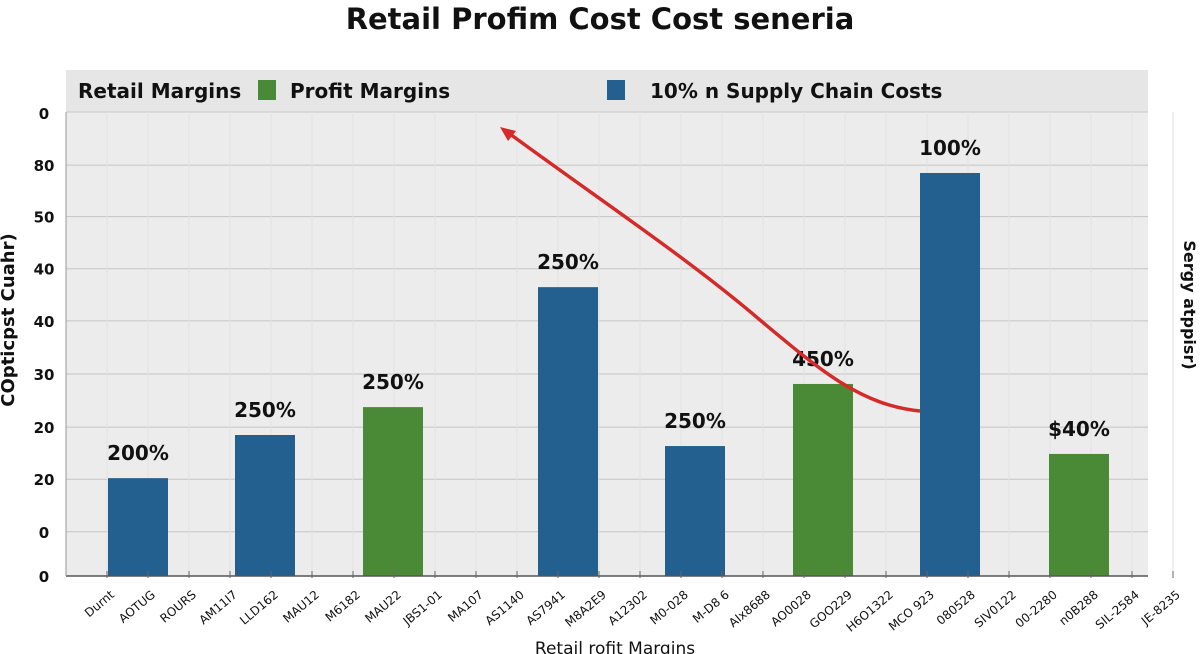  What do you see at coordinates (791, 609) in the screenshot?
I see `x-tick-label: AO0028` at bounding box center [791, 609].